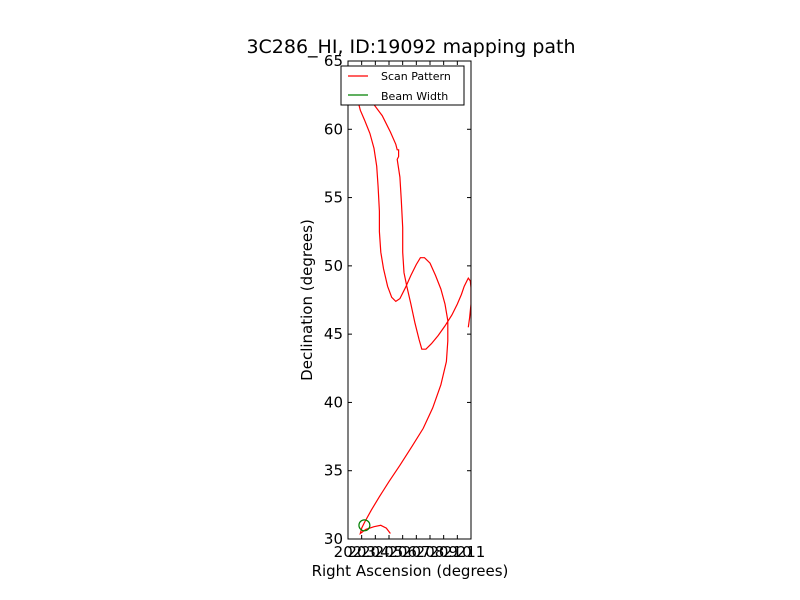 The height and width of the screenshot is (600, 800). Describe the element at coordinates (333, 266) in the screenshot. I see `y-tick-label: 50` at that location.